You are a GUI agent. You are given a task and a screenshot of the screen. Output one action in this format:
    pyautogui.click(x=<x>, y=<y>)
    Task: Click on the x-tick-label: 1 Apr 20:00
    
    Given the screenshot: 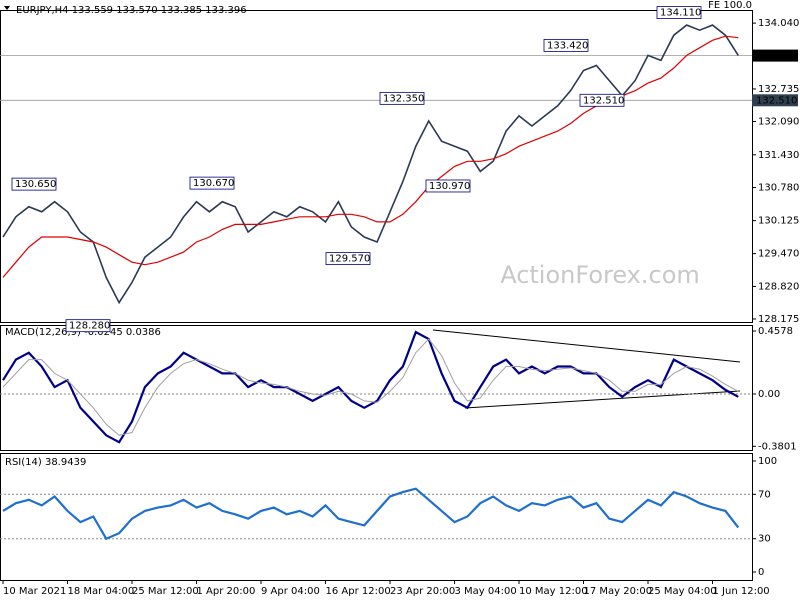 What is the action you would take?
    pyautogui.click(x=226, y=591)
    